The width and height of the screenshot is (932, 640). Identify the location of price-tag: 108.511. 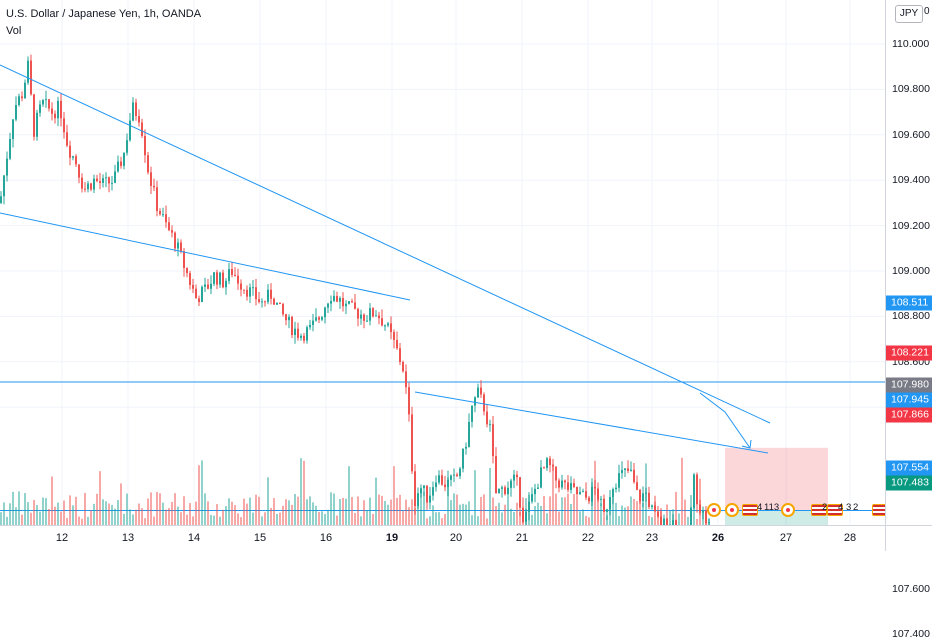
(909, 303).